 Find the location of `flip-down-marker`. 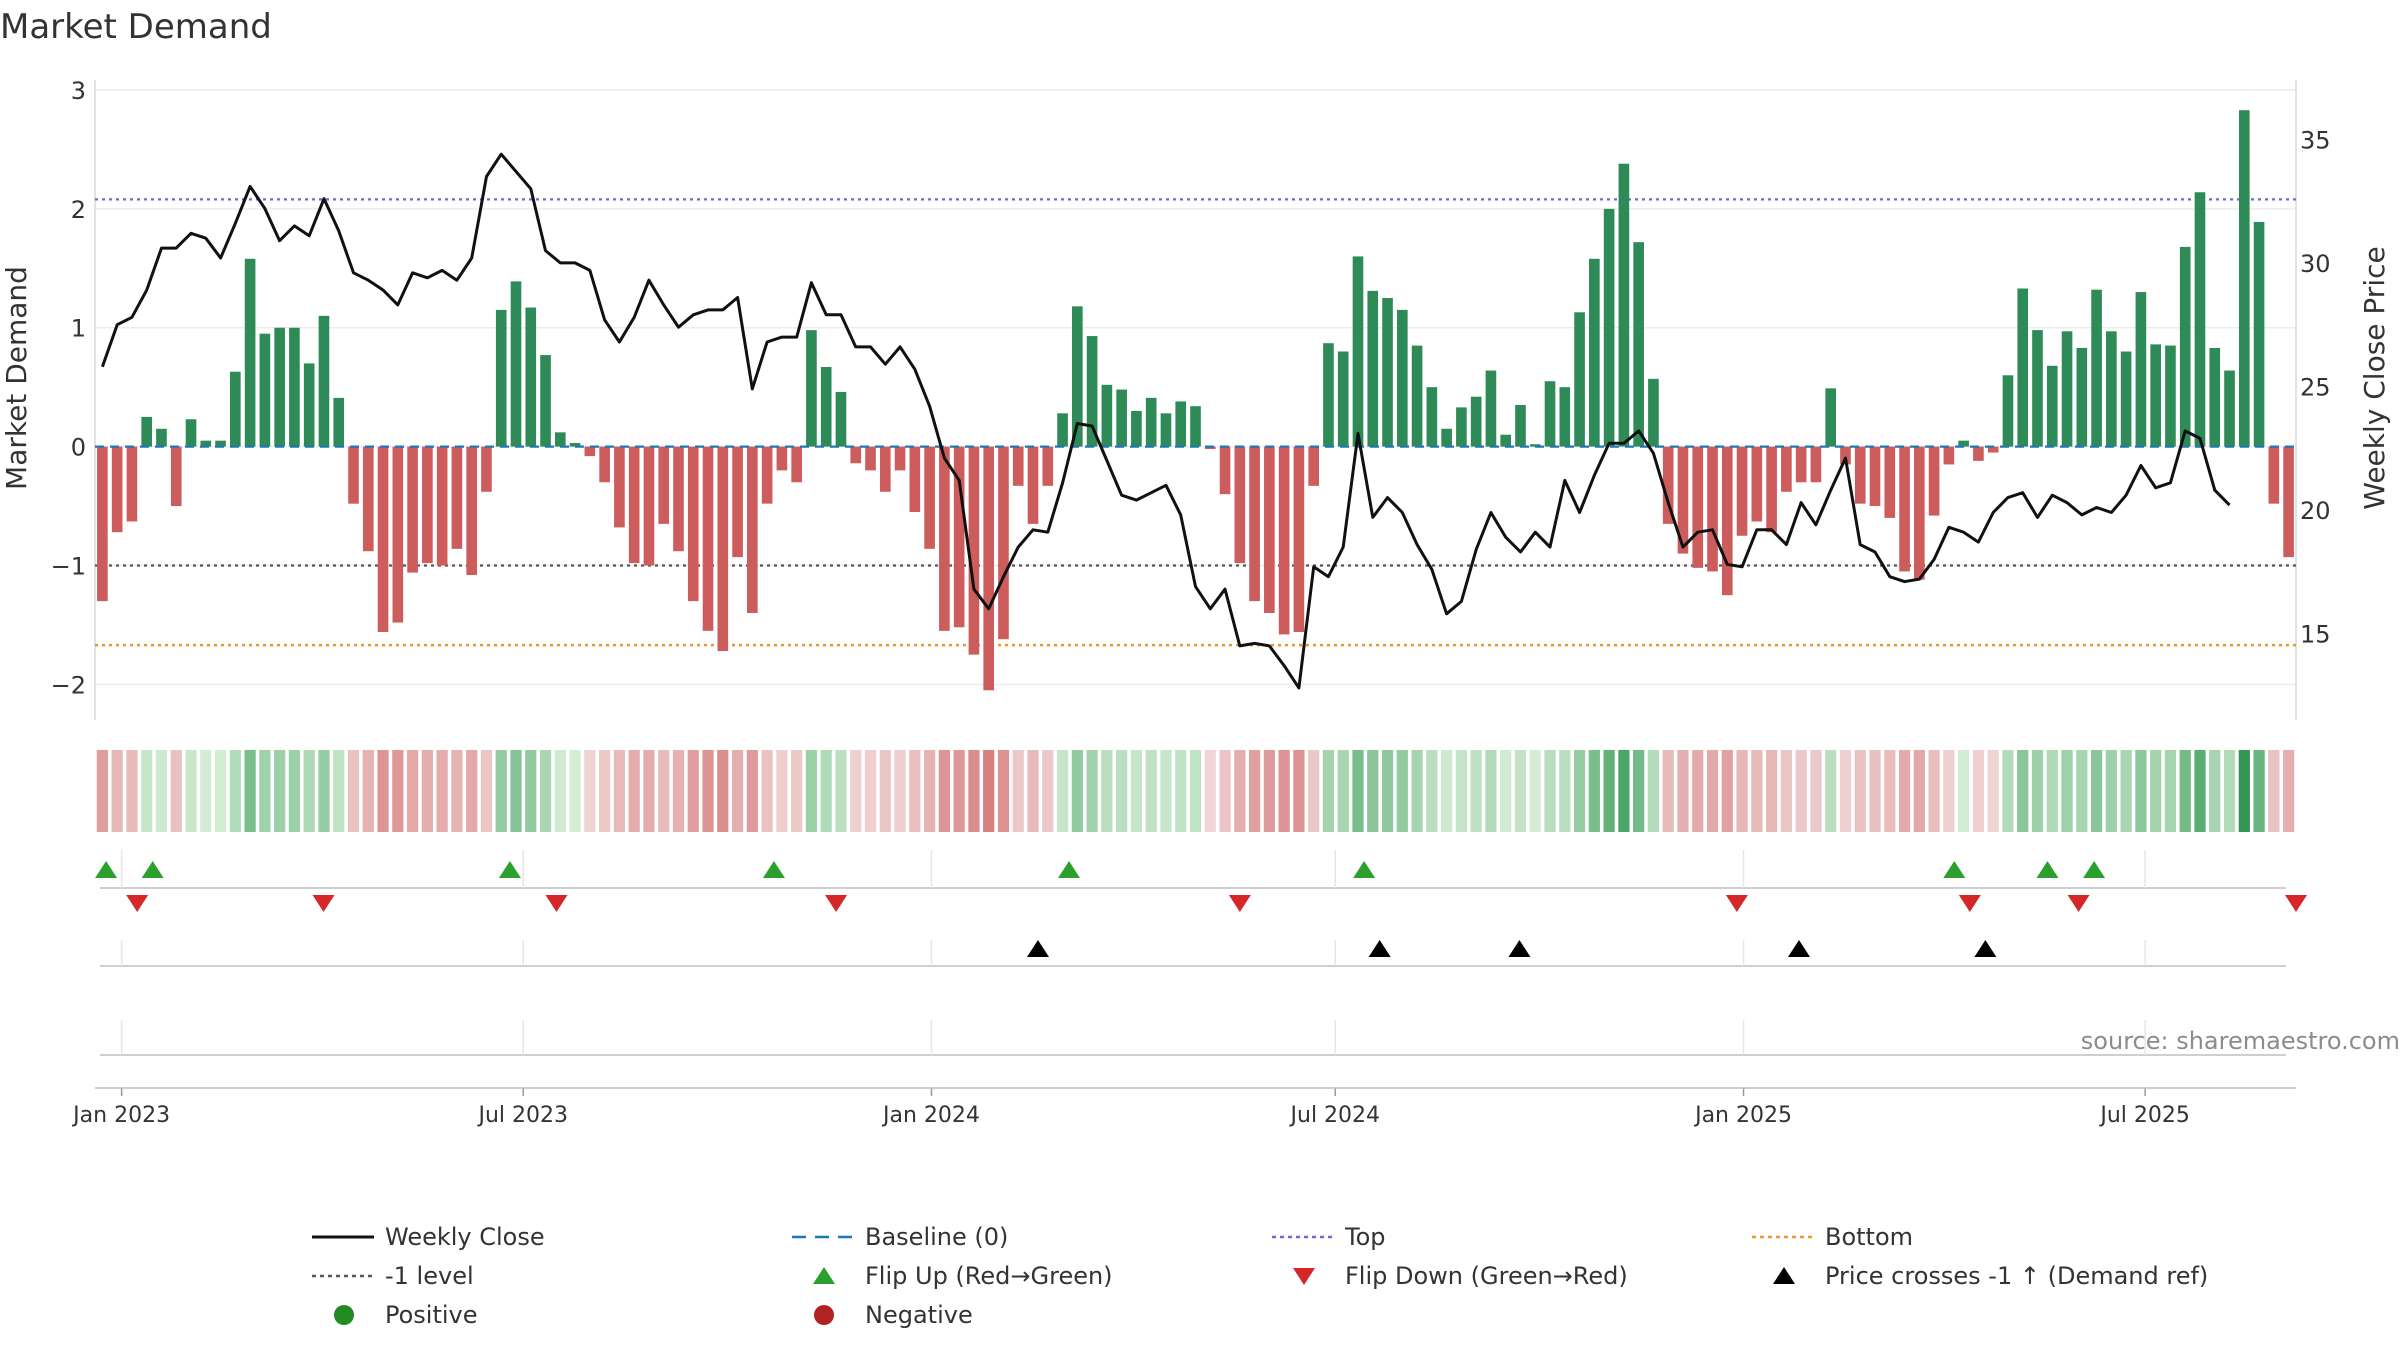

flip-down-marker is located at coordinates (1736, 903).